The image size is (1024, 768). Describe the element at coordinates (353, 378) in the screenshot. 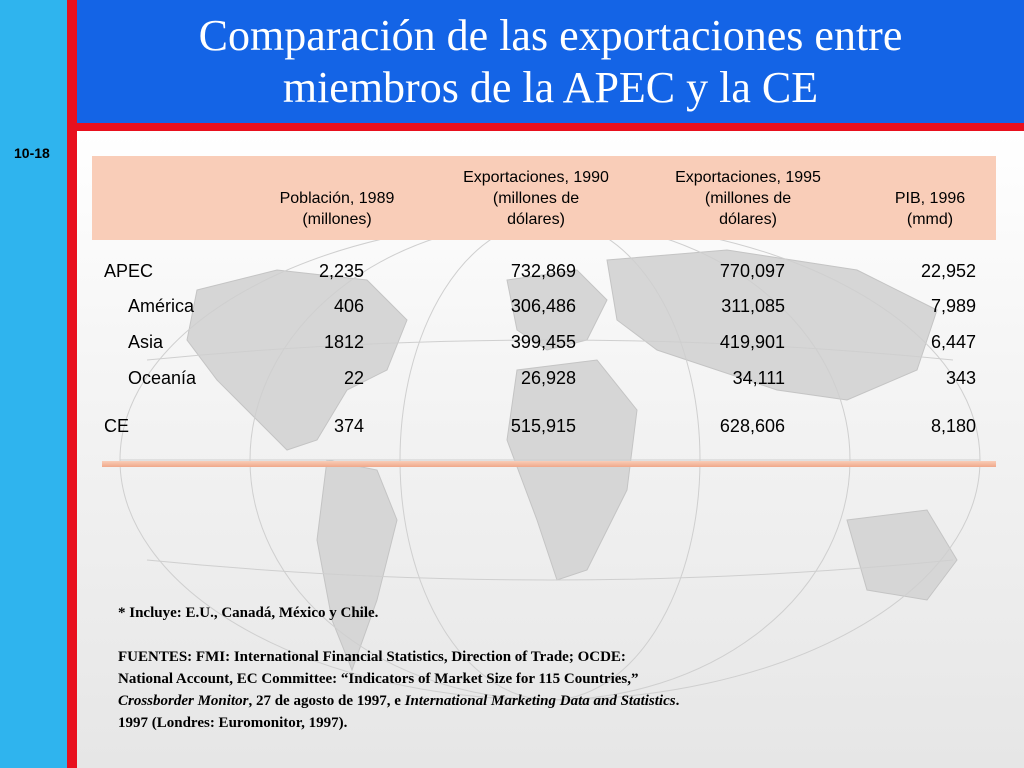

I see `cell-poblacion: 22` at that location.